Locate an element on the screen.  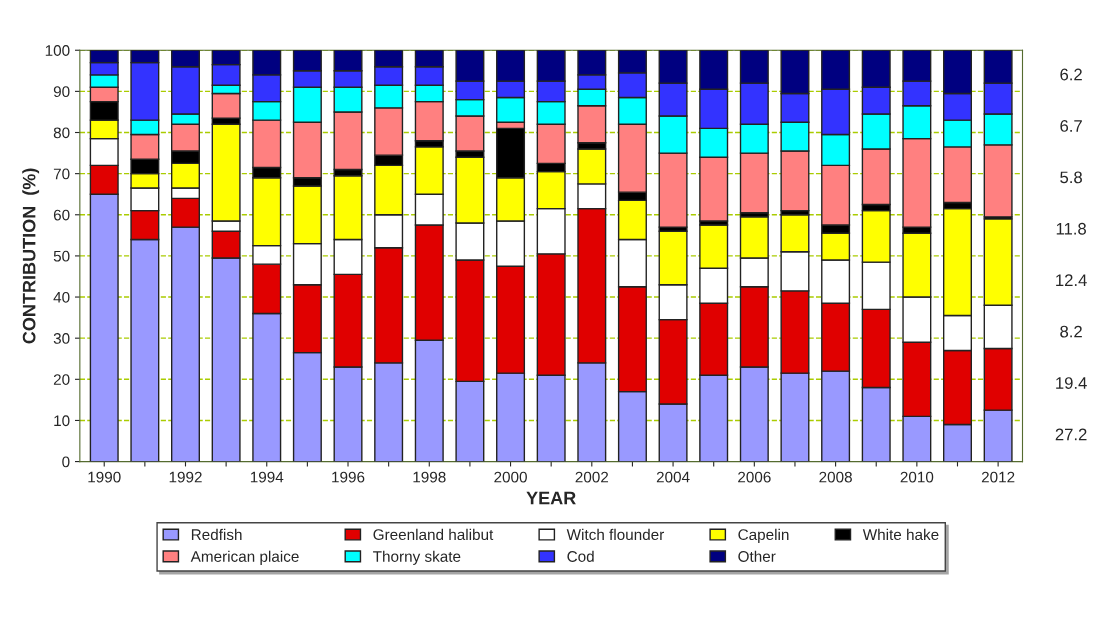
y-tick-label: 30 is located at coordinates (61, 338).